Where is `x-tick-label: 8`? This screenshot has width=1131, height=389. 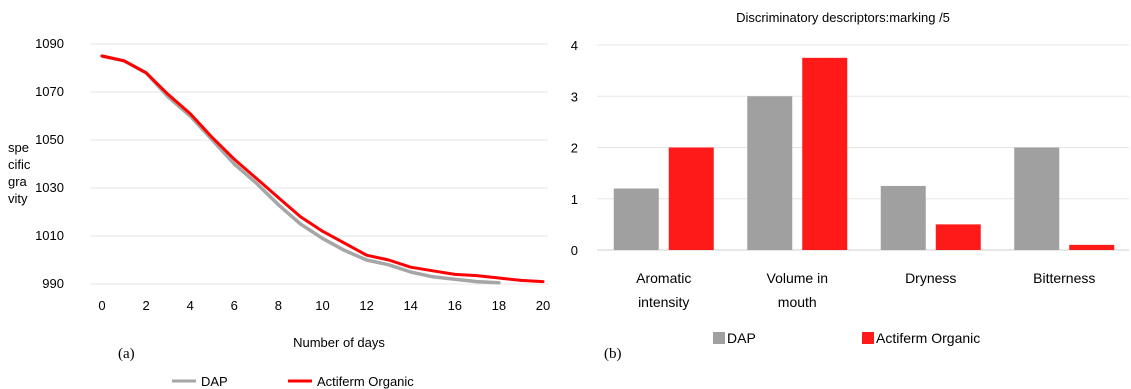
x-tick-label: 8 is located at coordinates (278, 305).